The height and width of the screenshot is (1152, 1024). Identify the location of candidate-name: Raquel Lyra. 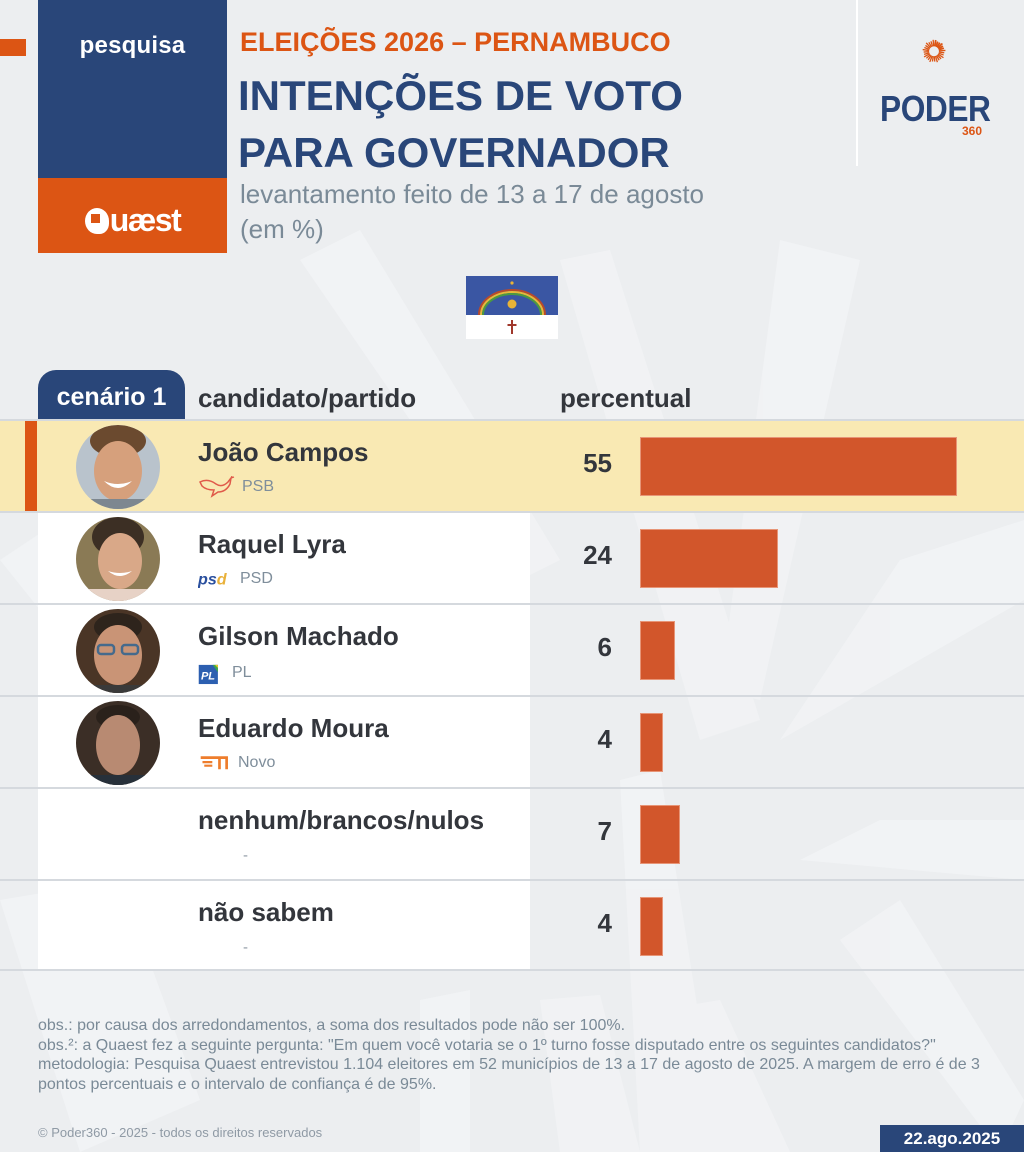
(272, 544).